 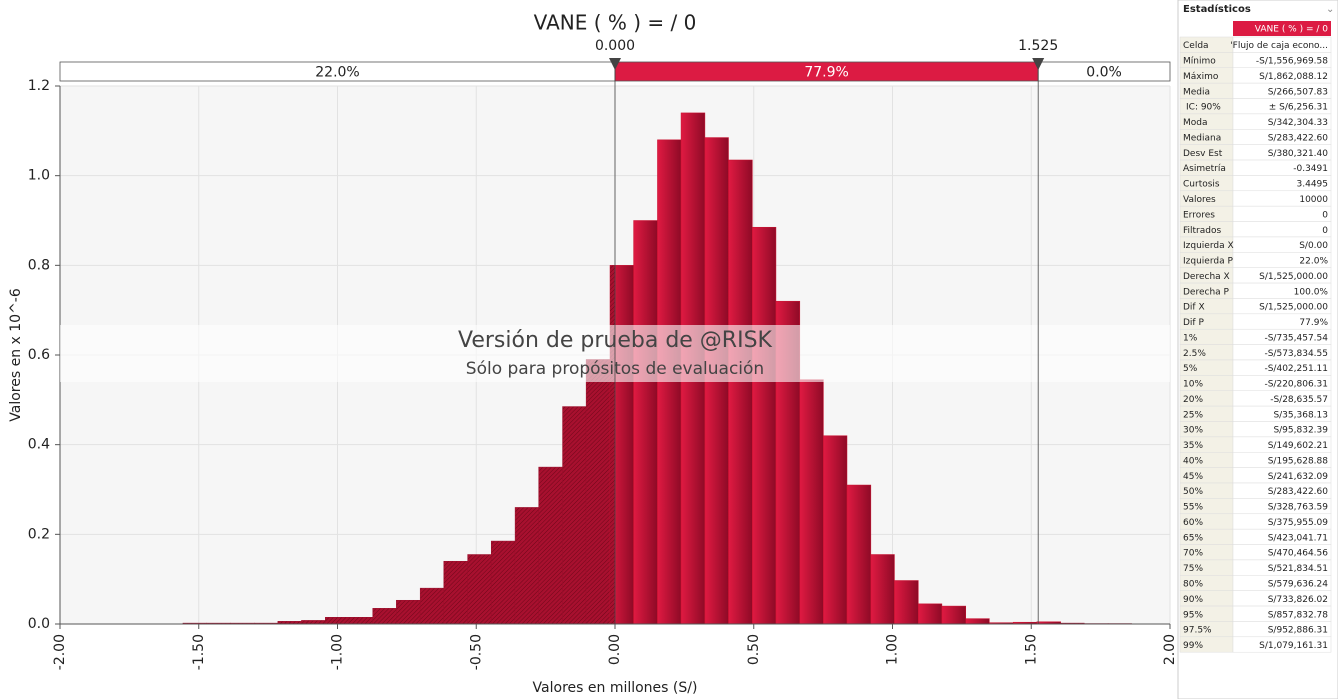 I want to click on stat-value: 3.4495, so click(x=1313, y=185).